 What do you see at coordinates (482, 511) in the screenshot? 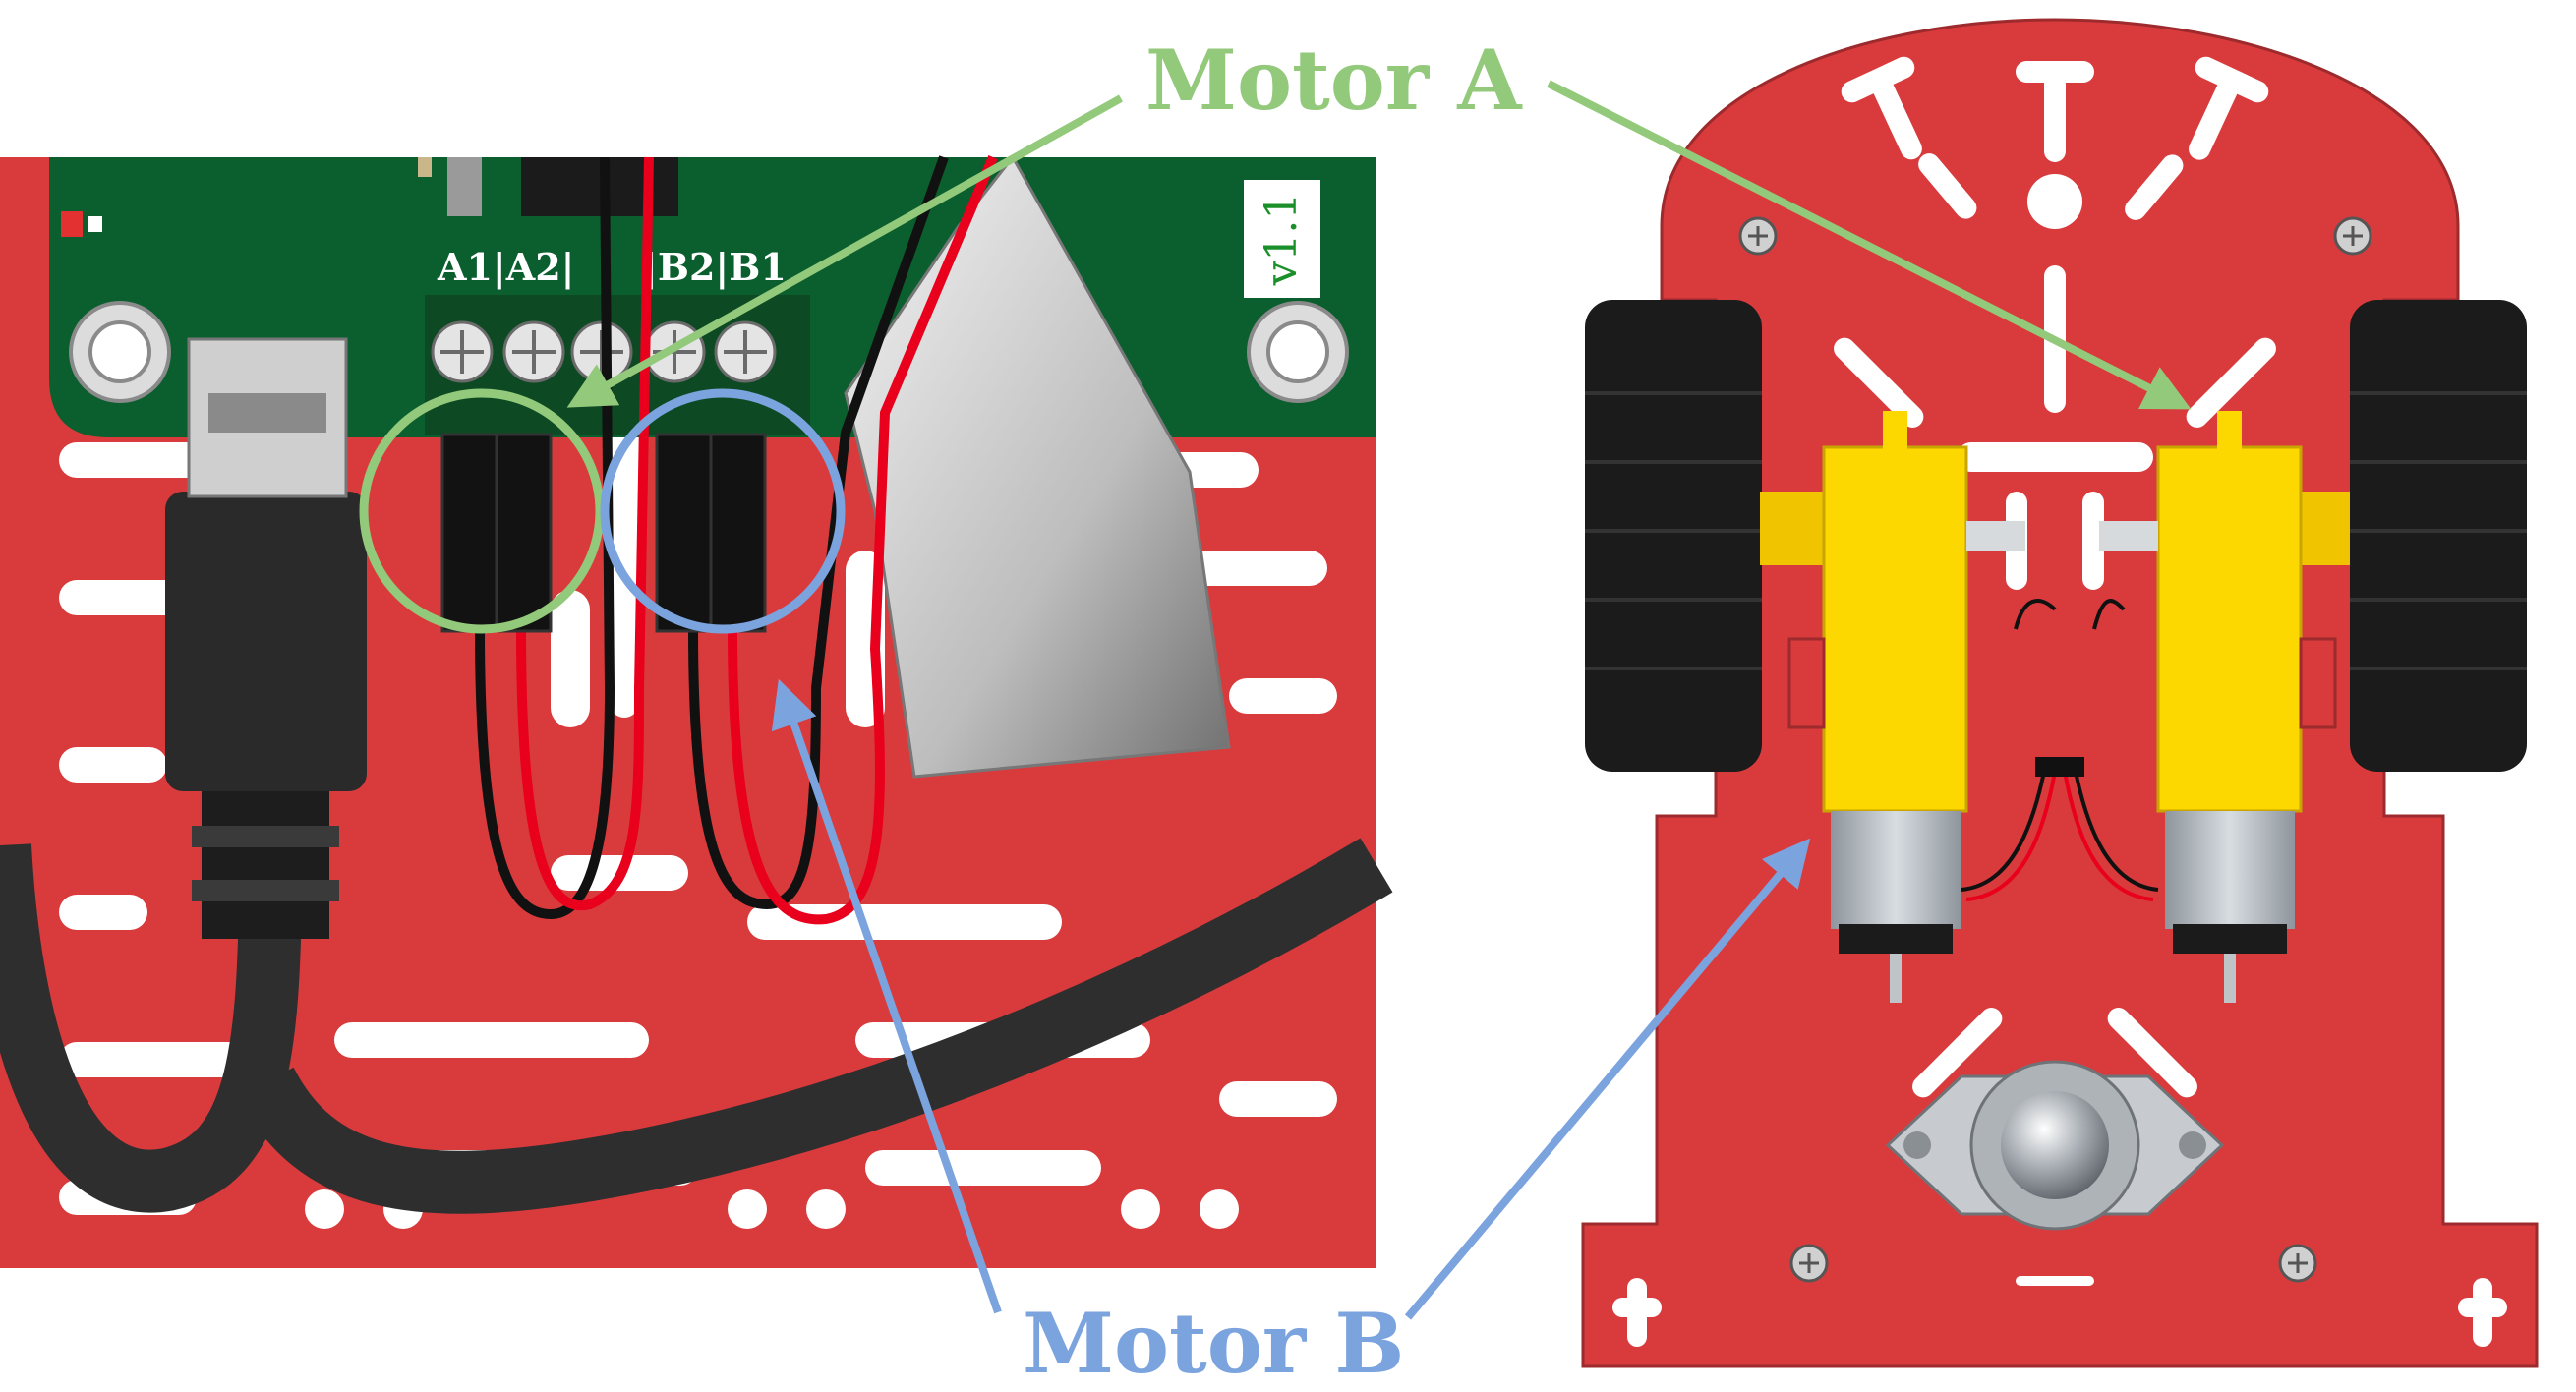
I see `motor-a-highlight-circle` at bounding box center [482, 511].